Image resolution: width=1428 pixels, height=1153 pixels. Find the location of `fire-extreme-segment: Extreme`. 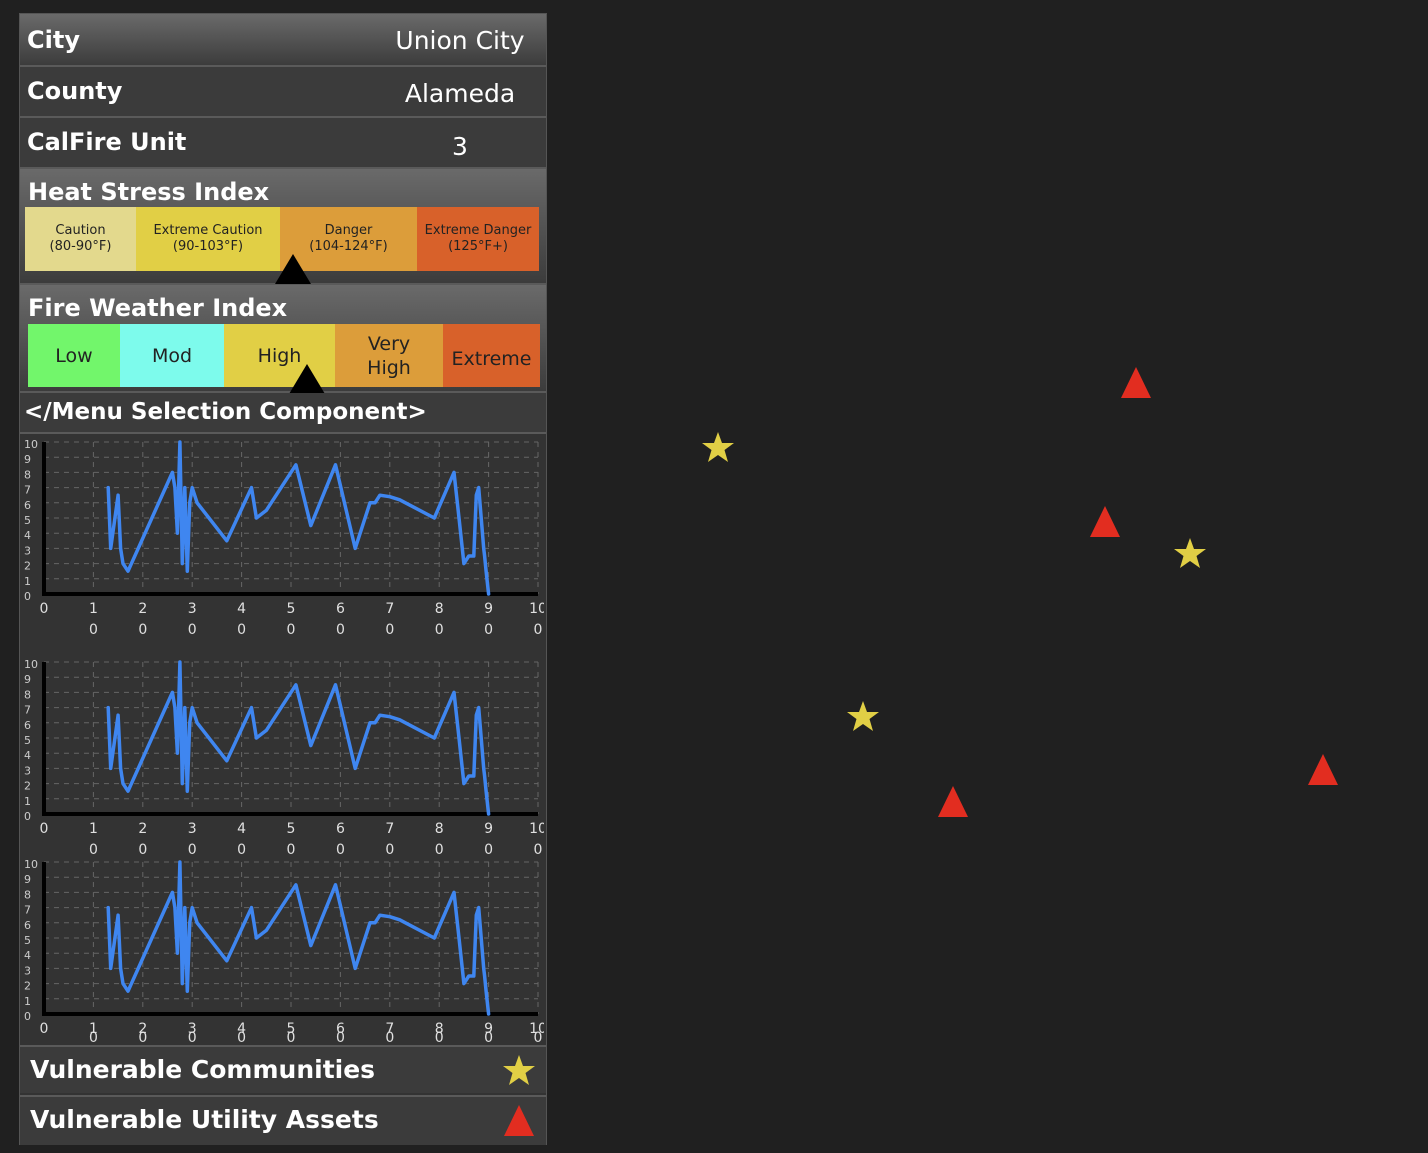

fire-extreme-segment: Extreme is located at coordinates (491, 355).